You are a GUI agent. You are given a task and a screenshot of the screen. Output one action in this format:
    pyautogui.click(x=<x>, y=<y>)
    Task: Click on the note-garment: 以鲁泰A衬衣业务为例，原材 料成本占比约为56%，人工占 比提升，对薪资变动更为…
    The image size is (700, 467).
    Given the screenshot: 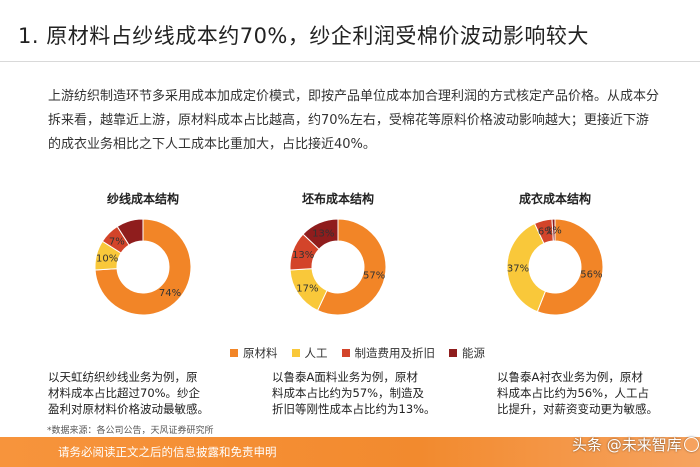 What is the action you would take?
    pyautogui.click(x=577, y=393)
    